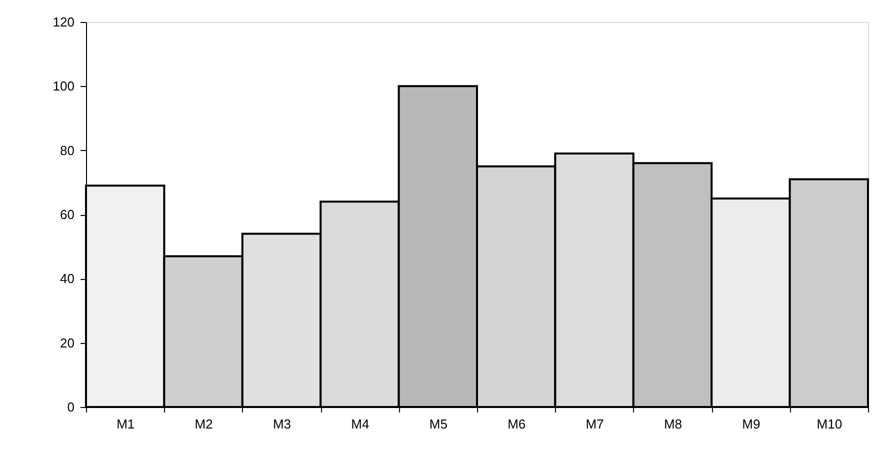 The height and width of the screenshot is (469, 878). I want to click on x-tick-label: M7, so click(595, 424).